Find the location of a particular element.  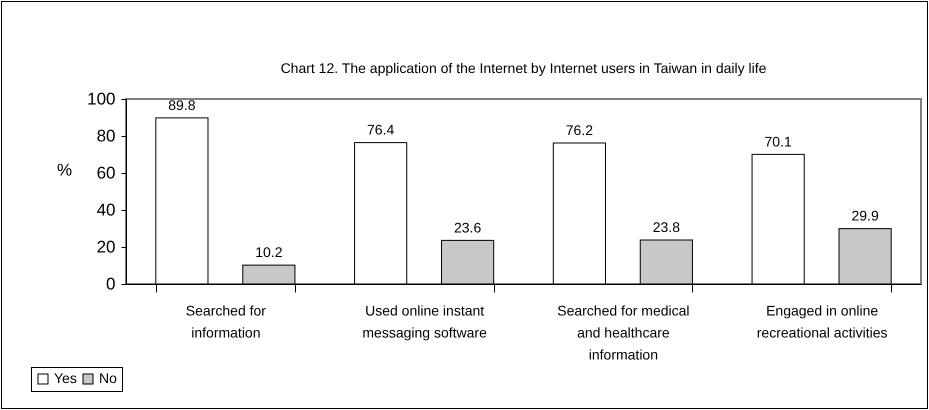

x-tick-label: Searched for information is located at coordinates (226, 321).